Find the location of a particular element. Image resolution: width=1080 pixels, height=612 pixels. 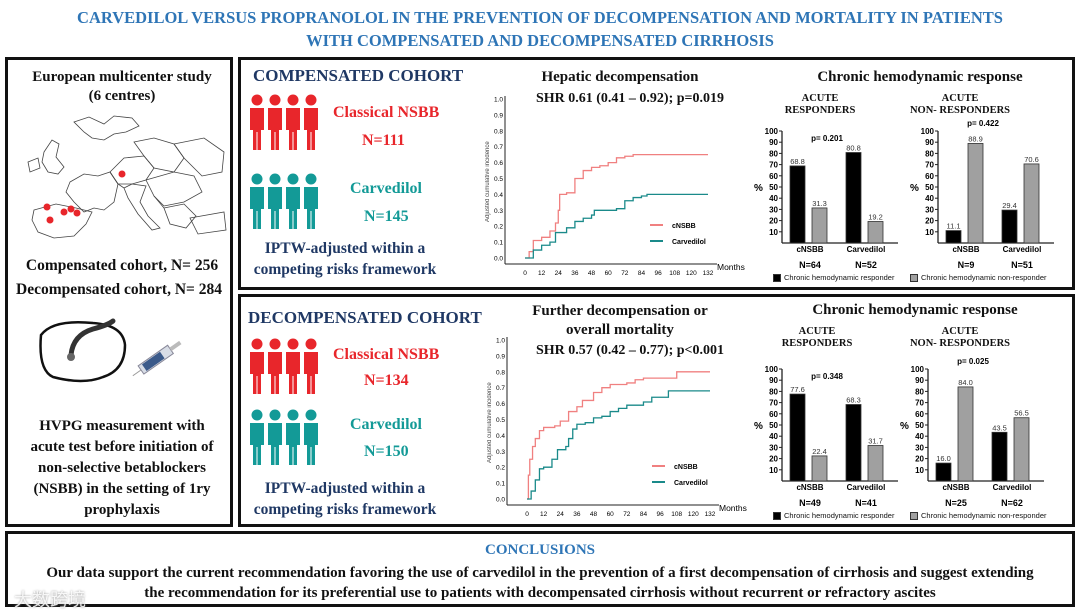

group2-n: N=150 is located at coordinates (386, 451).